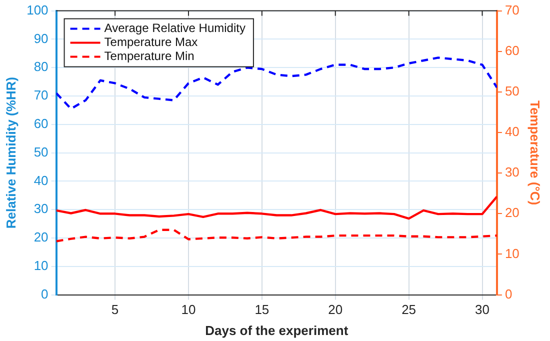 The height and width of the screenshot is (341, 550). Describe the element at coordinates (262, 310) in the screenshot. I see `x-tick-label: 15` at that location.